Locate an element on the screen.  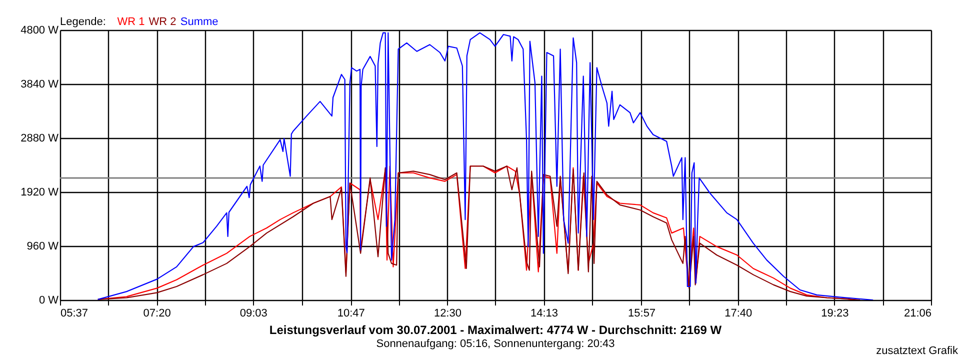
text: WR 2 is located at coordinates (162, 22).